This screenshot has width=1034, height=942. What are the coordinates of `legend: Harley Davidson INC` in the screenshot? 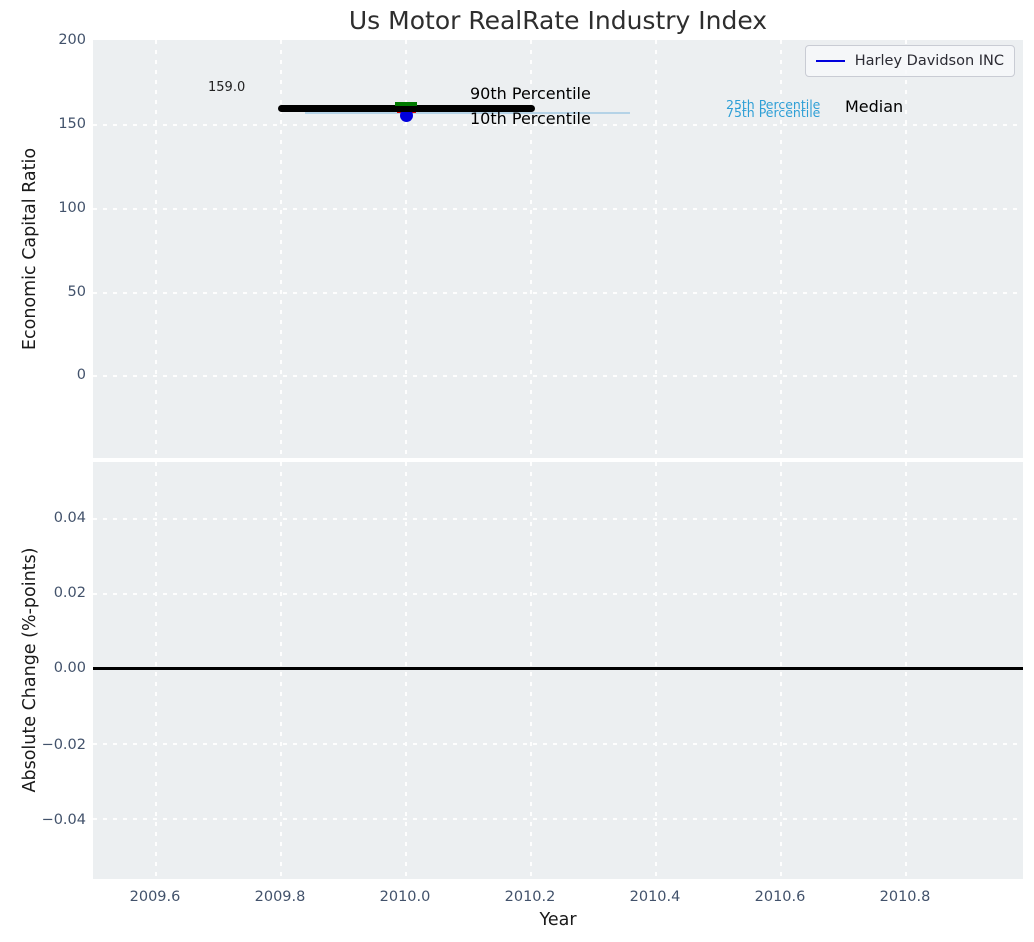 It's located at (910, 61).